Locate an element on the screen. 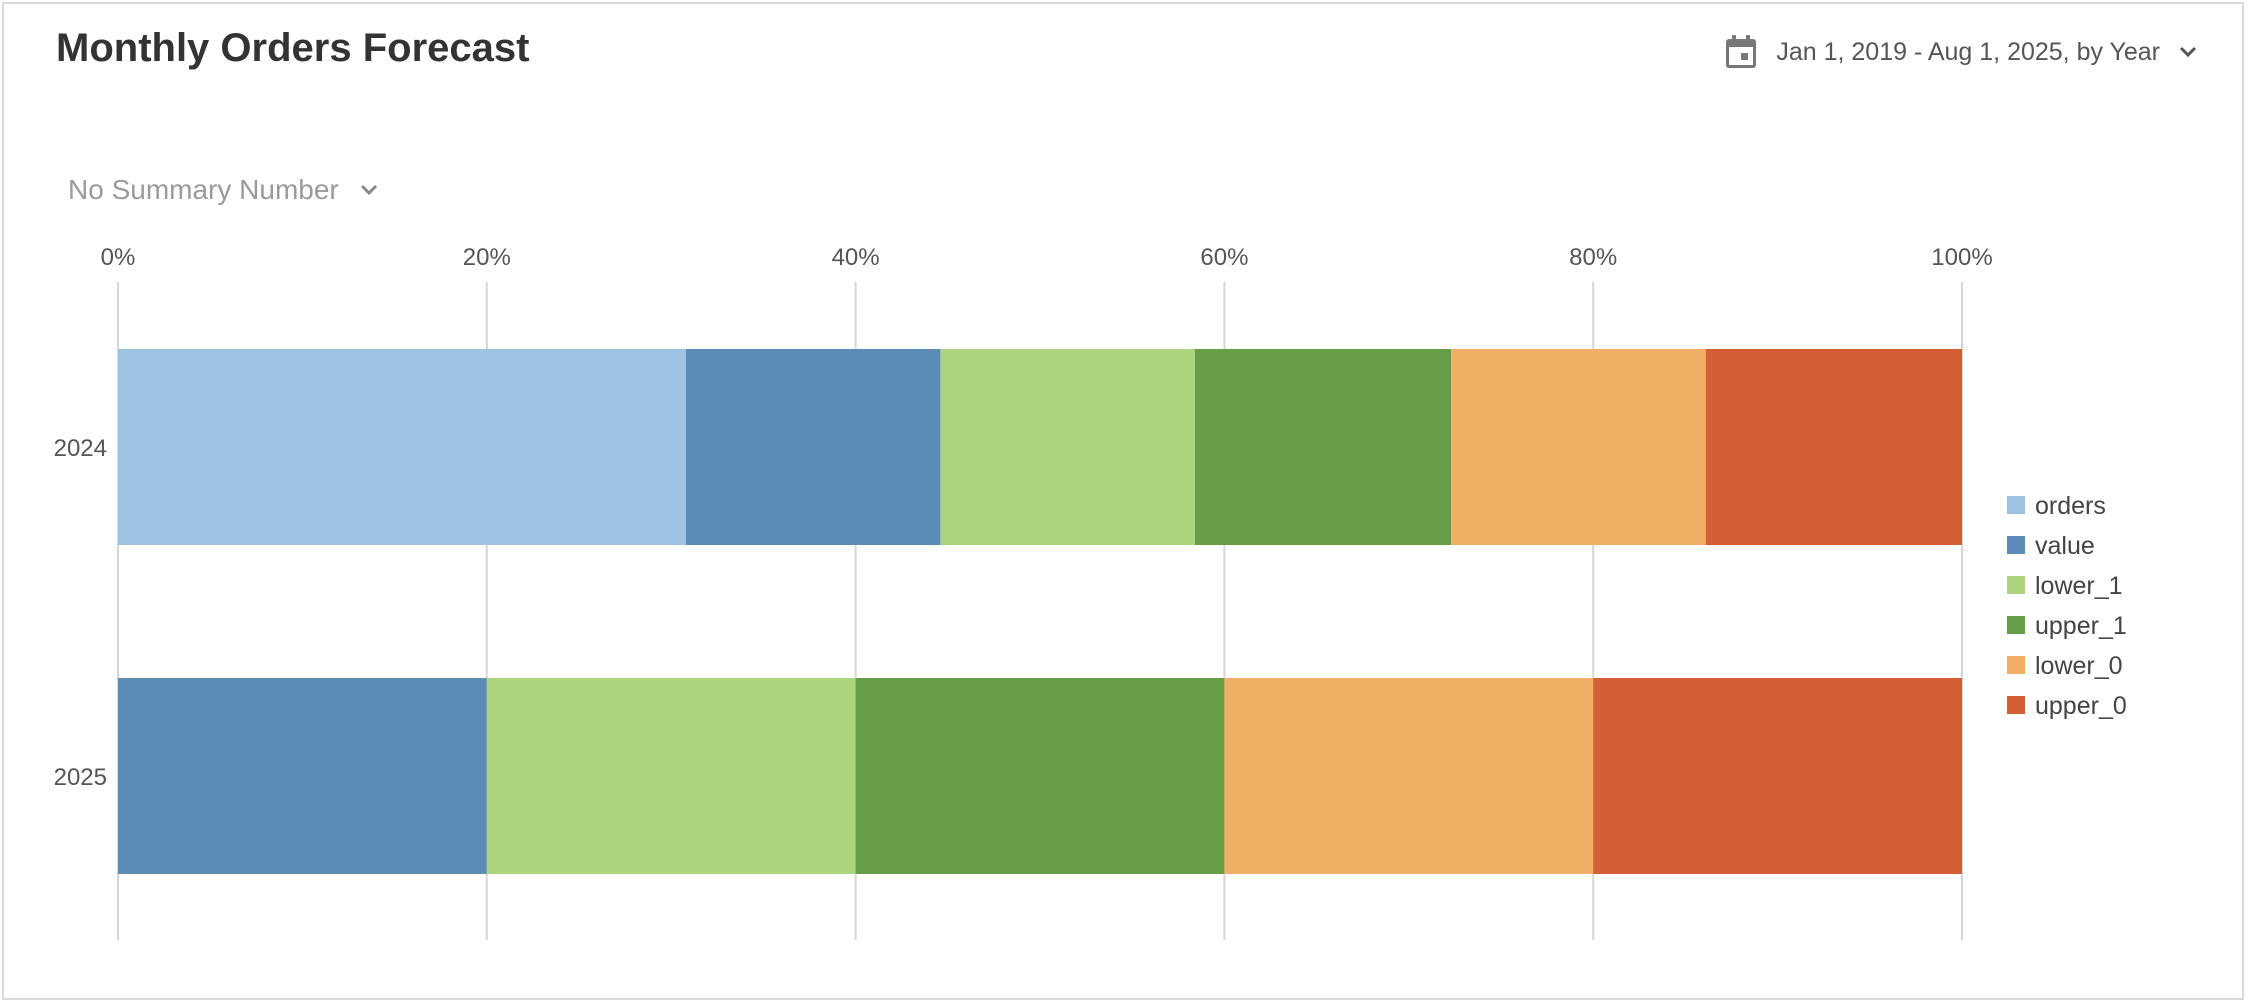  legend-label: upper_1 is located at coordinates (2081, 626).